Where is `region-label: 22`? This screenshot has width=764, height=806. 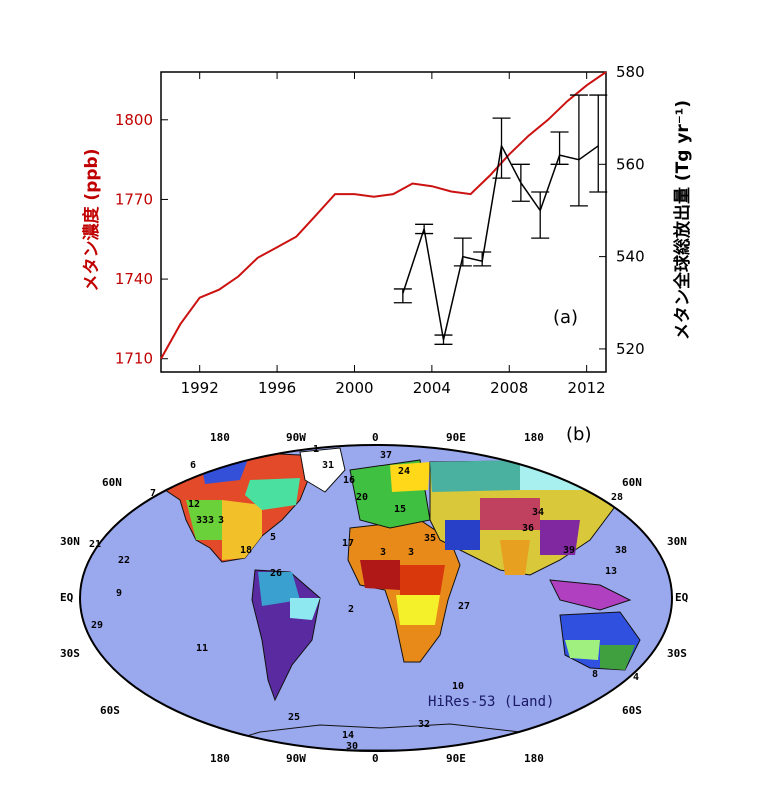
region-label: 22 is located at coordinates (124, 560).